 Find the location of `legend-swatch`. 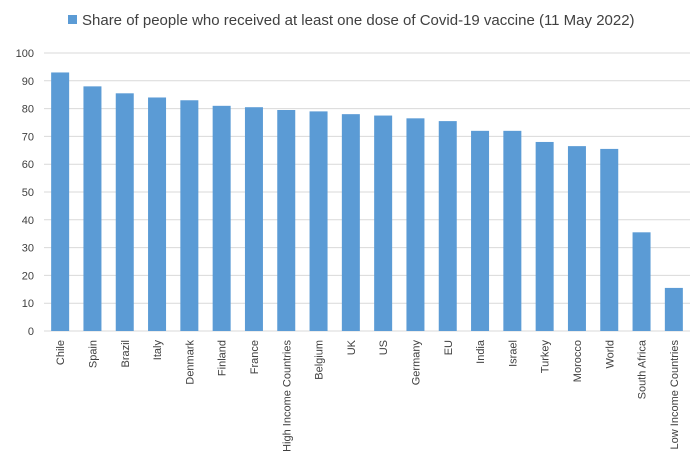

legend-swatch is located at coordinates (72, 19).